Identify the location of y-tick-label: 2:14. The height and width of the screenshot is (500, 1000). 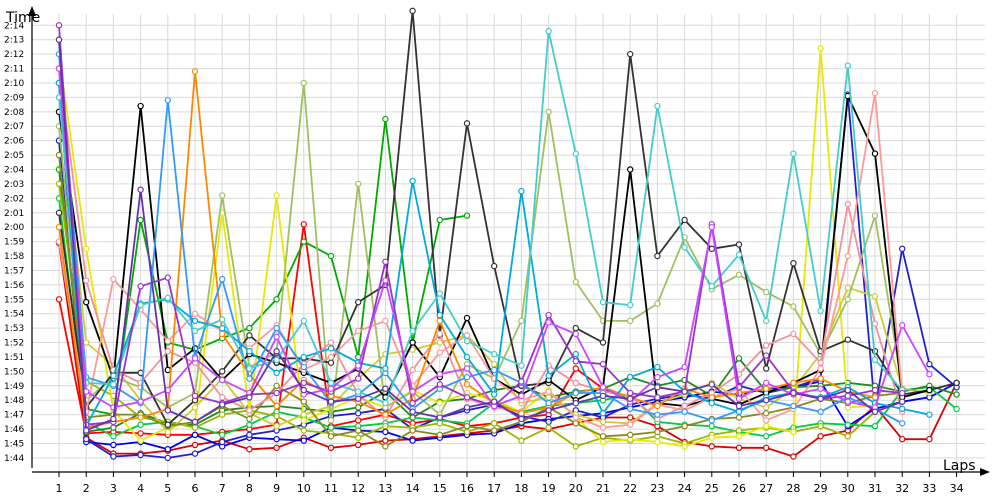
(14, 26).